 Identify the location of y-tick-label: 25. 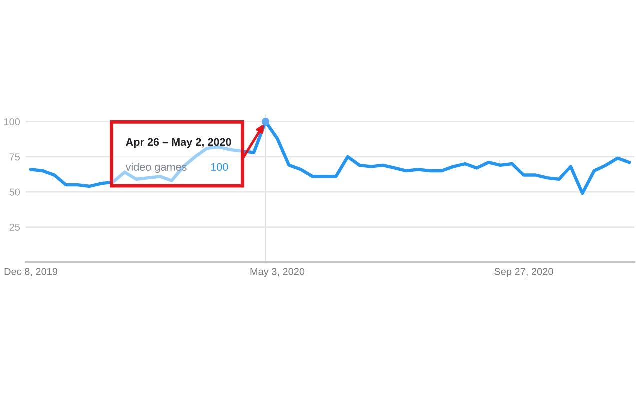
(15, 227).